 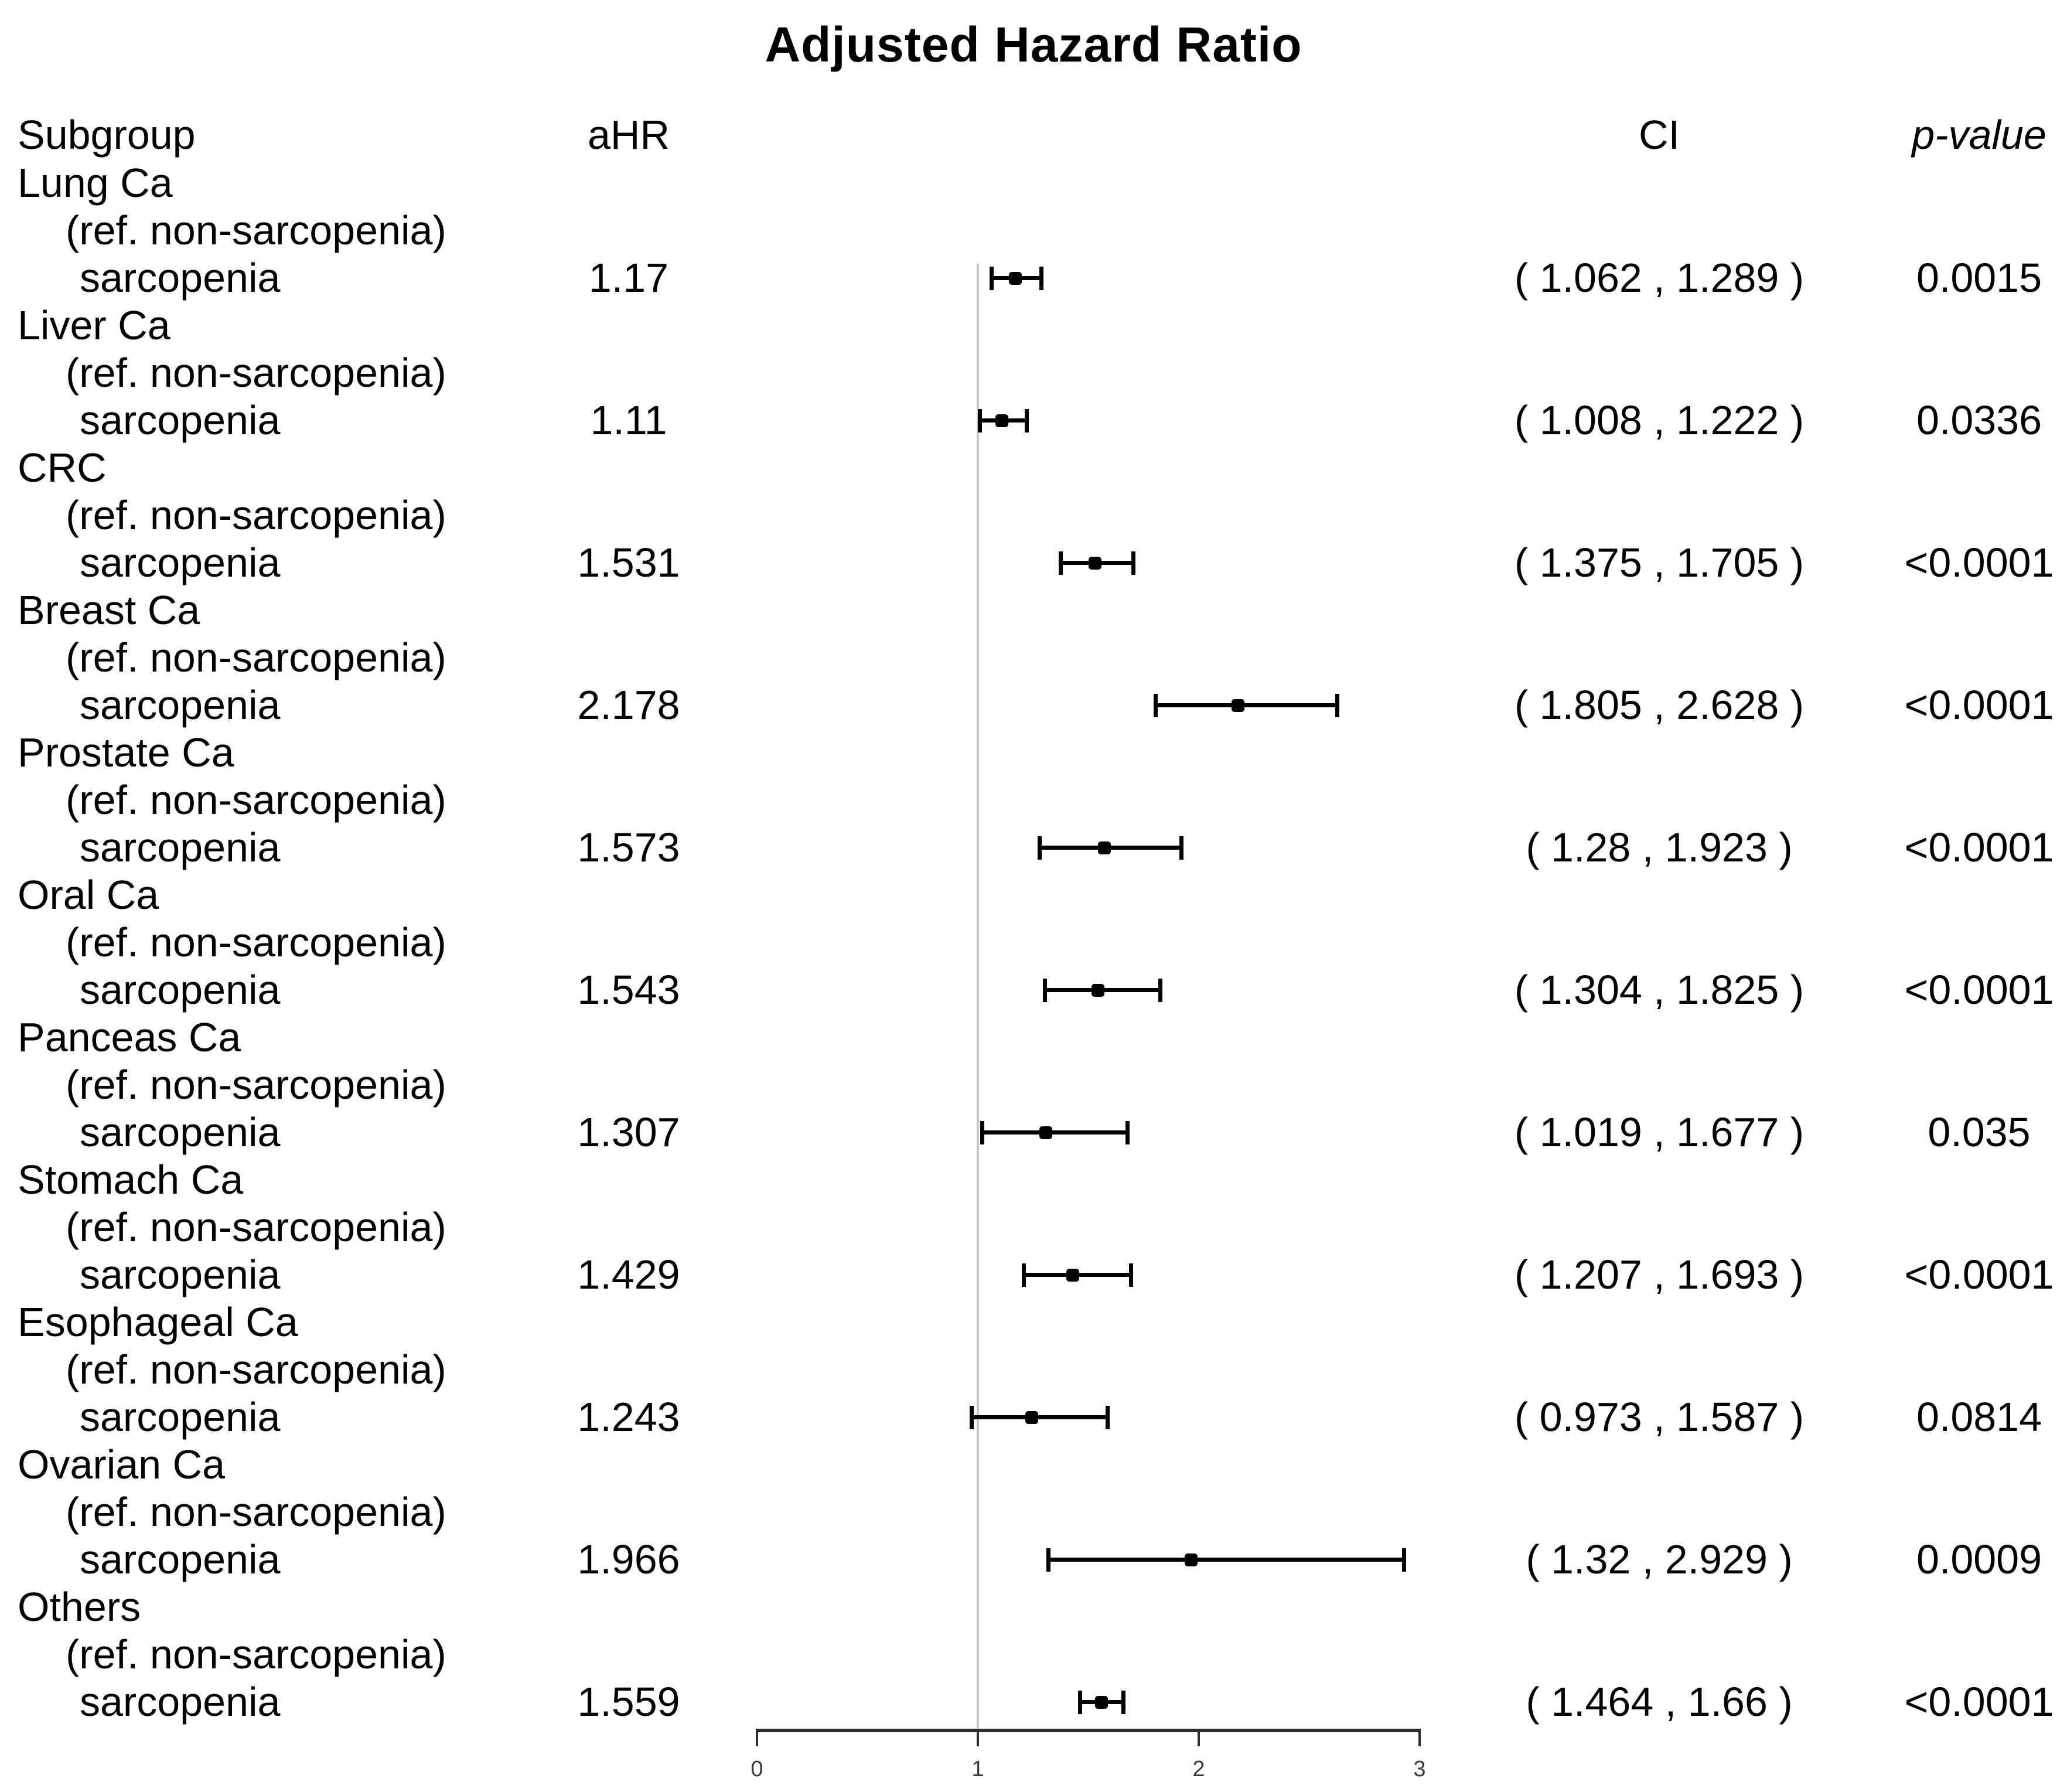 I want to click on ci-value: ( 1.019 , 1.677 ), so click(x=1659, y=1132).